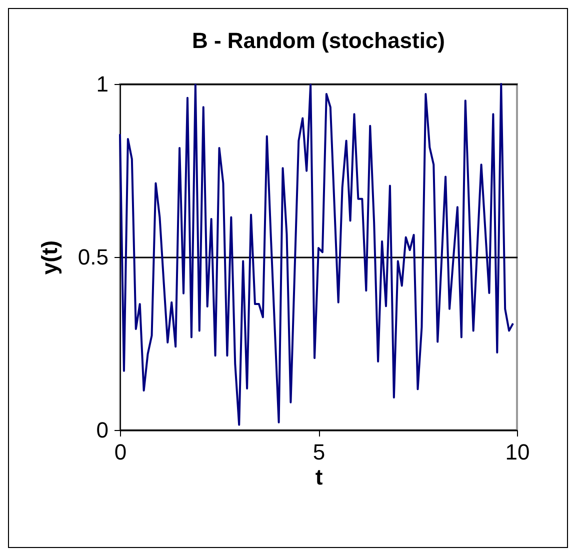 The image size is (579, 558). I want to click on chart-title: B - Random (stochastic), so click(319, 40).